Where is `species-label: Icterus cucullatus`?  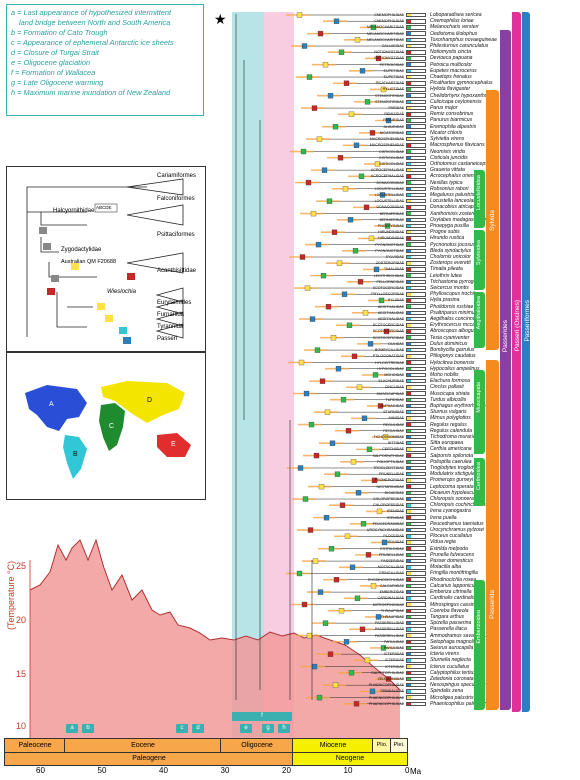 species-label: Icterus cucullatus is located at coordinates (450, 666).